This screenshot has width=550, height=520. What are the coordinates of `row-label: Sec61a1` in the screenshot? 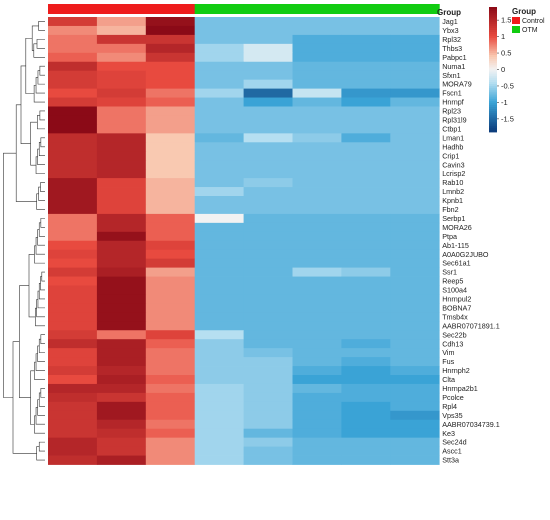 It's located at (456, 263).